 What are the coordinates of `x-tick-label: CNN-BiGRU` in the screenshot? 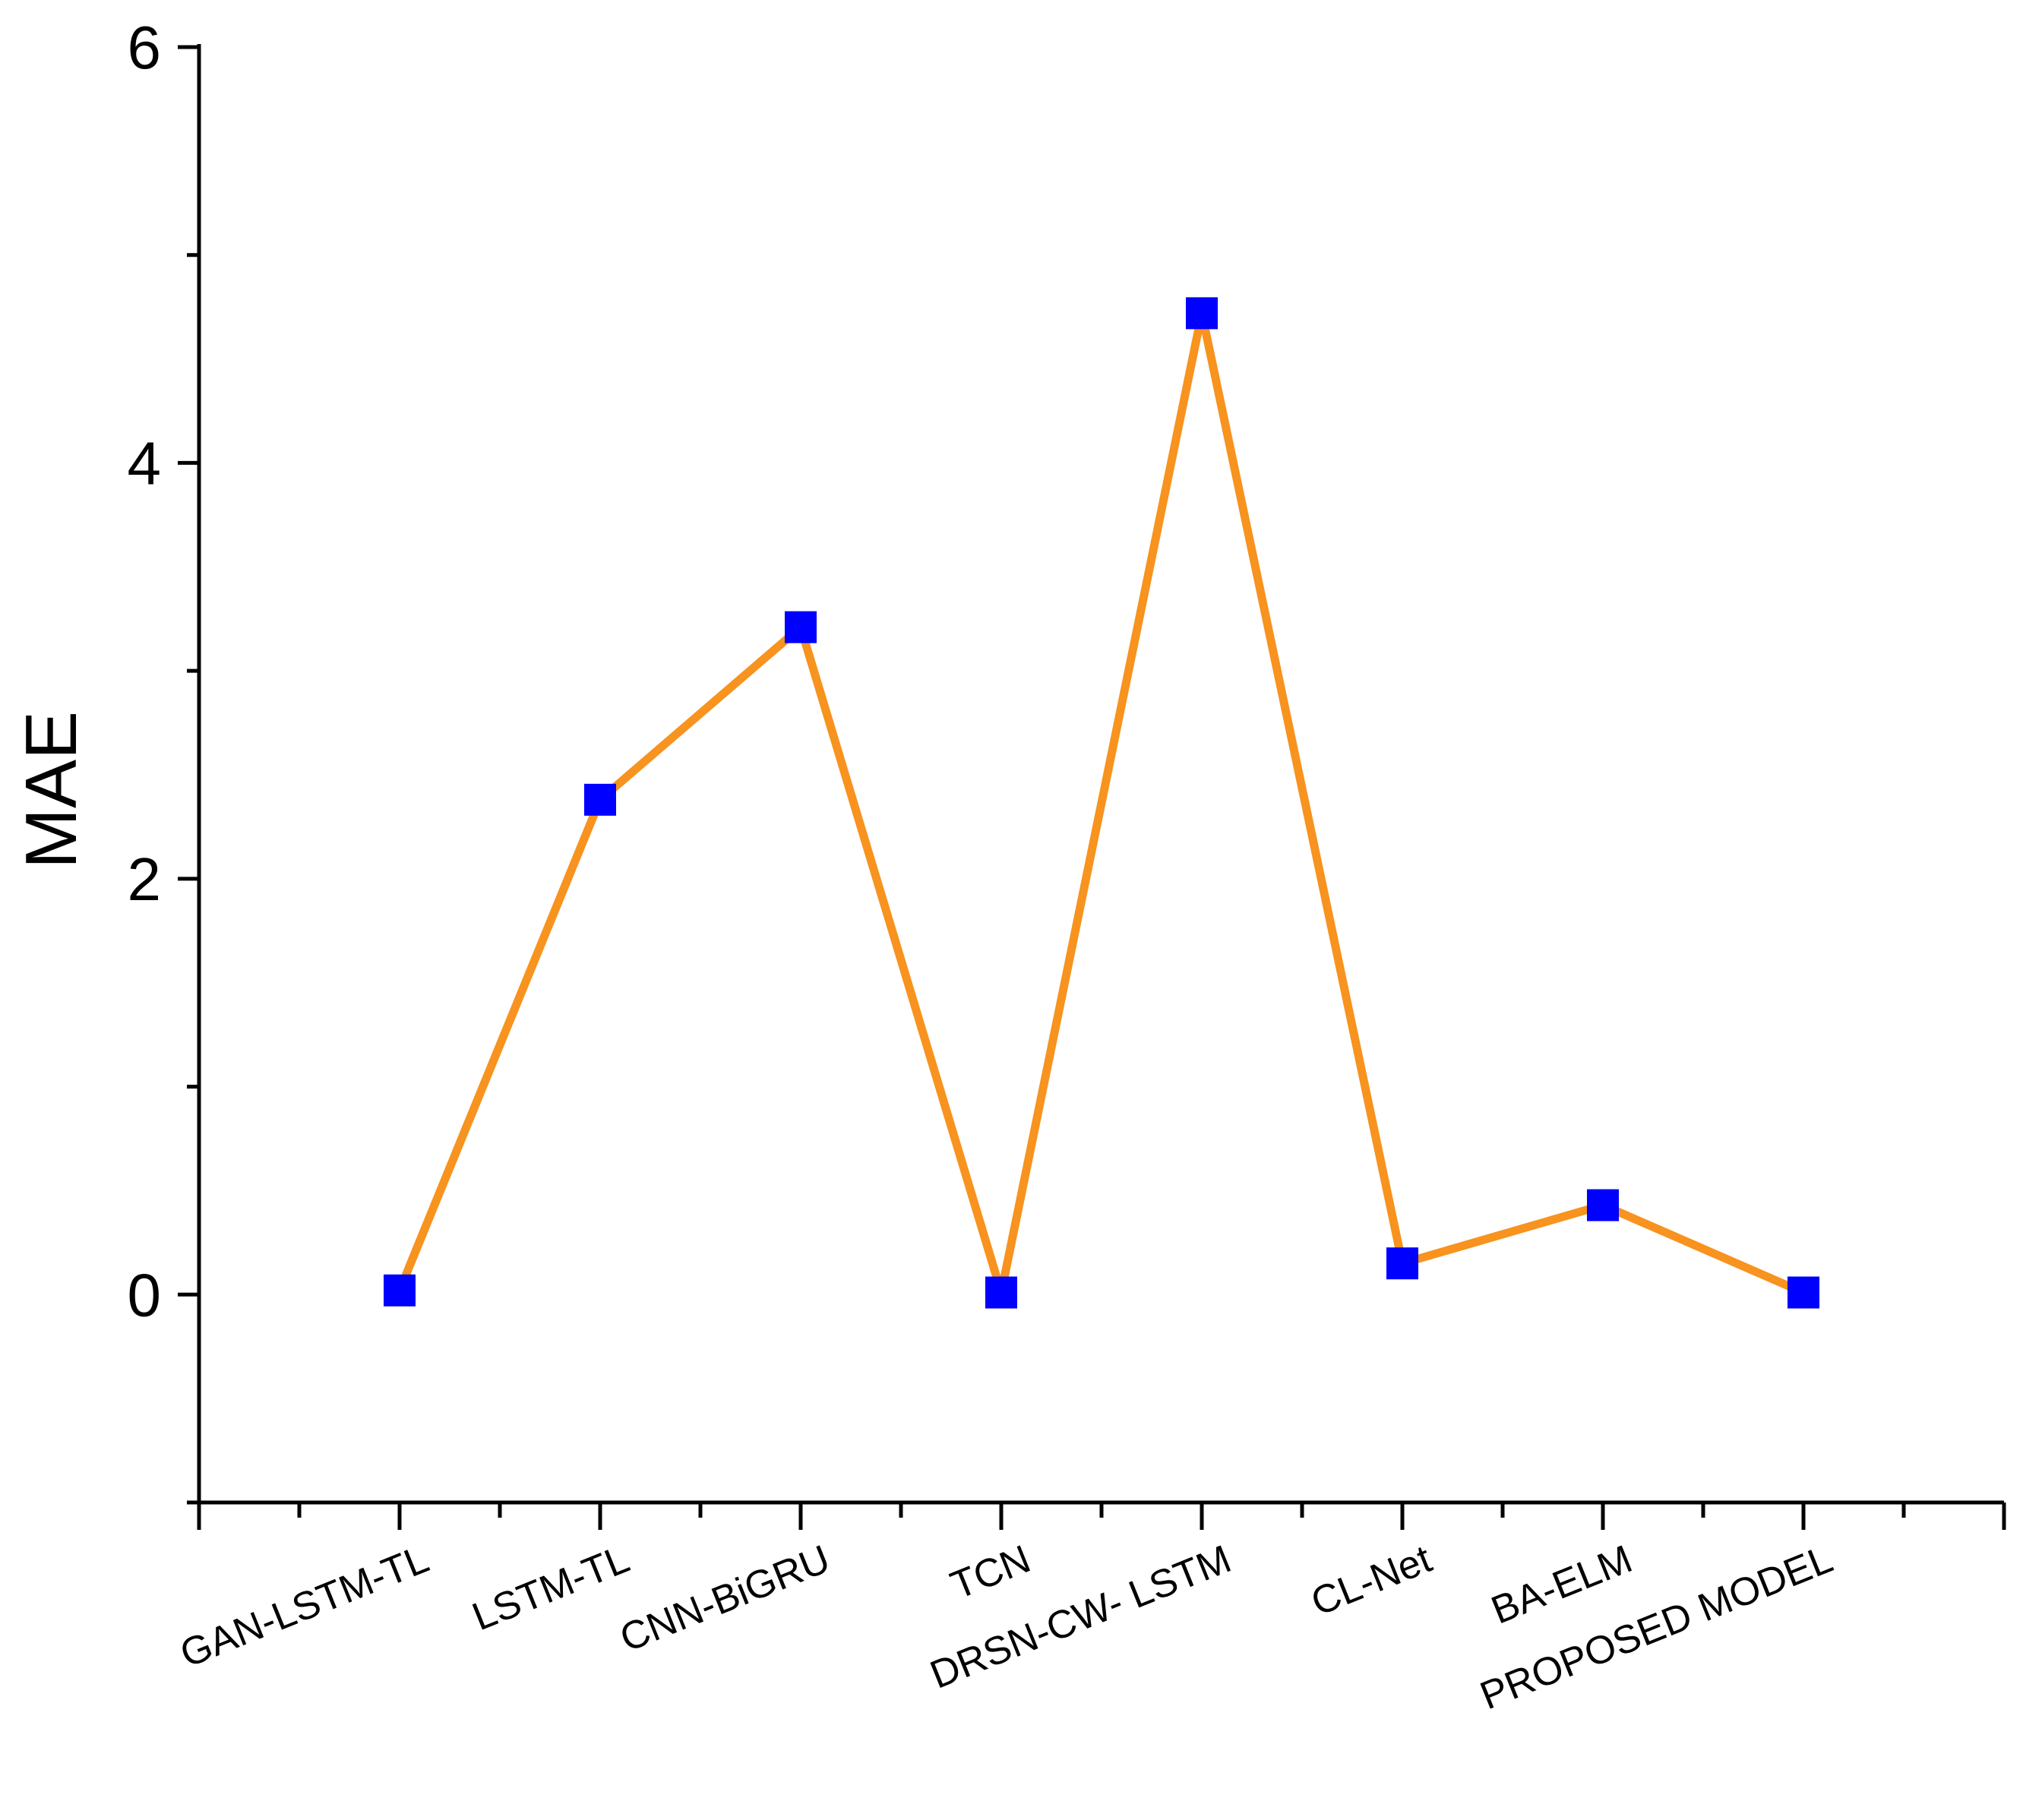 It's located at (725, 1598).